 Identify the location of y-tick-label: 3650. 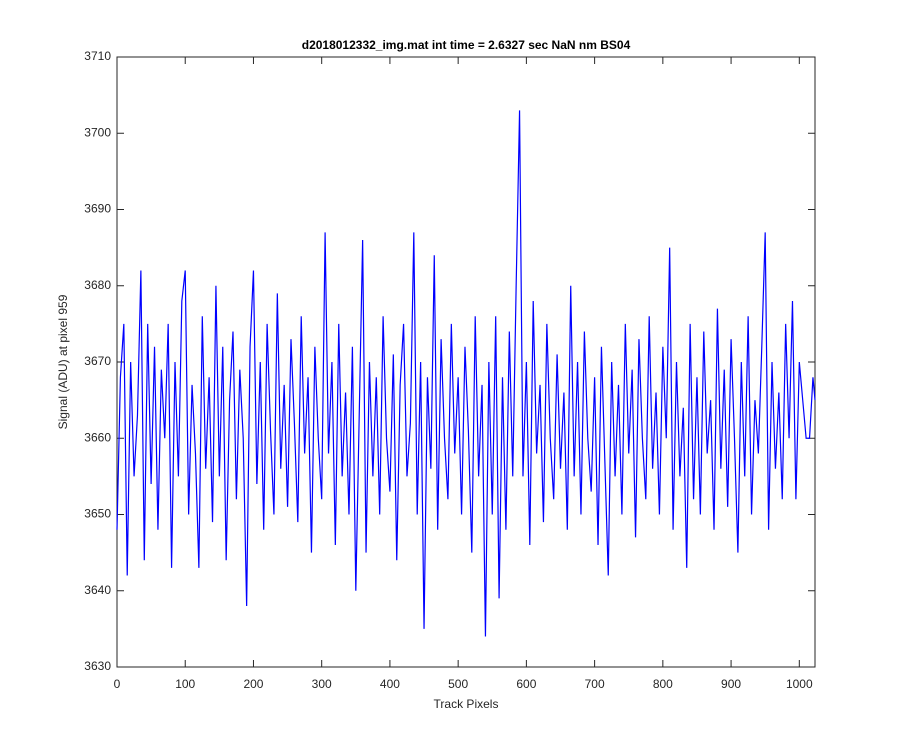
(97, 514).